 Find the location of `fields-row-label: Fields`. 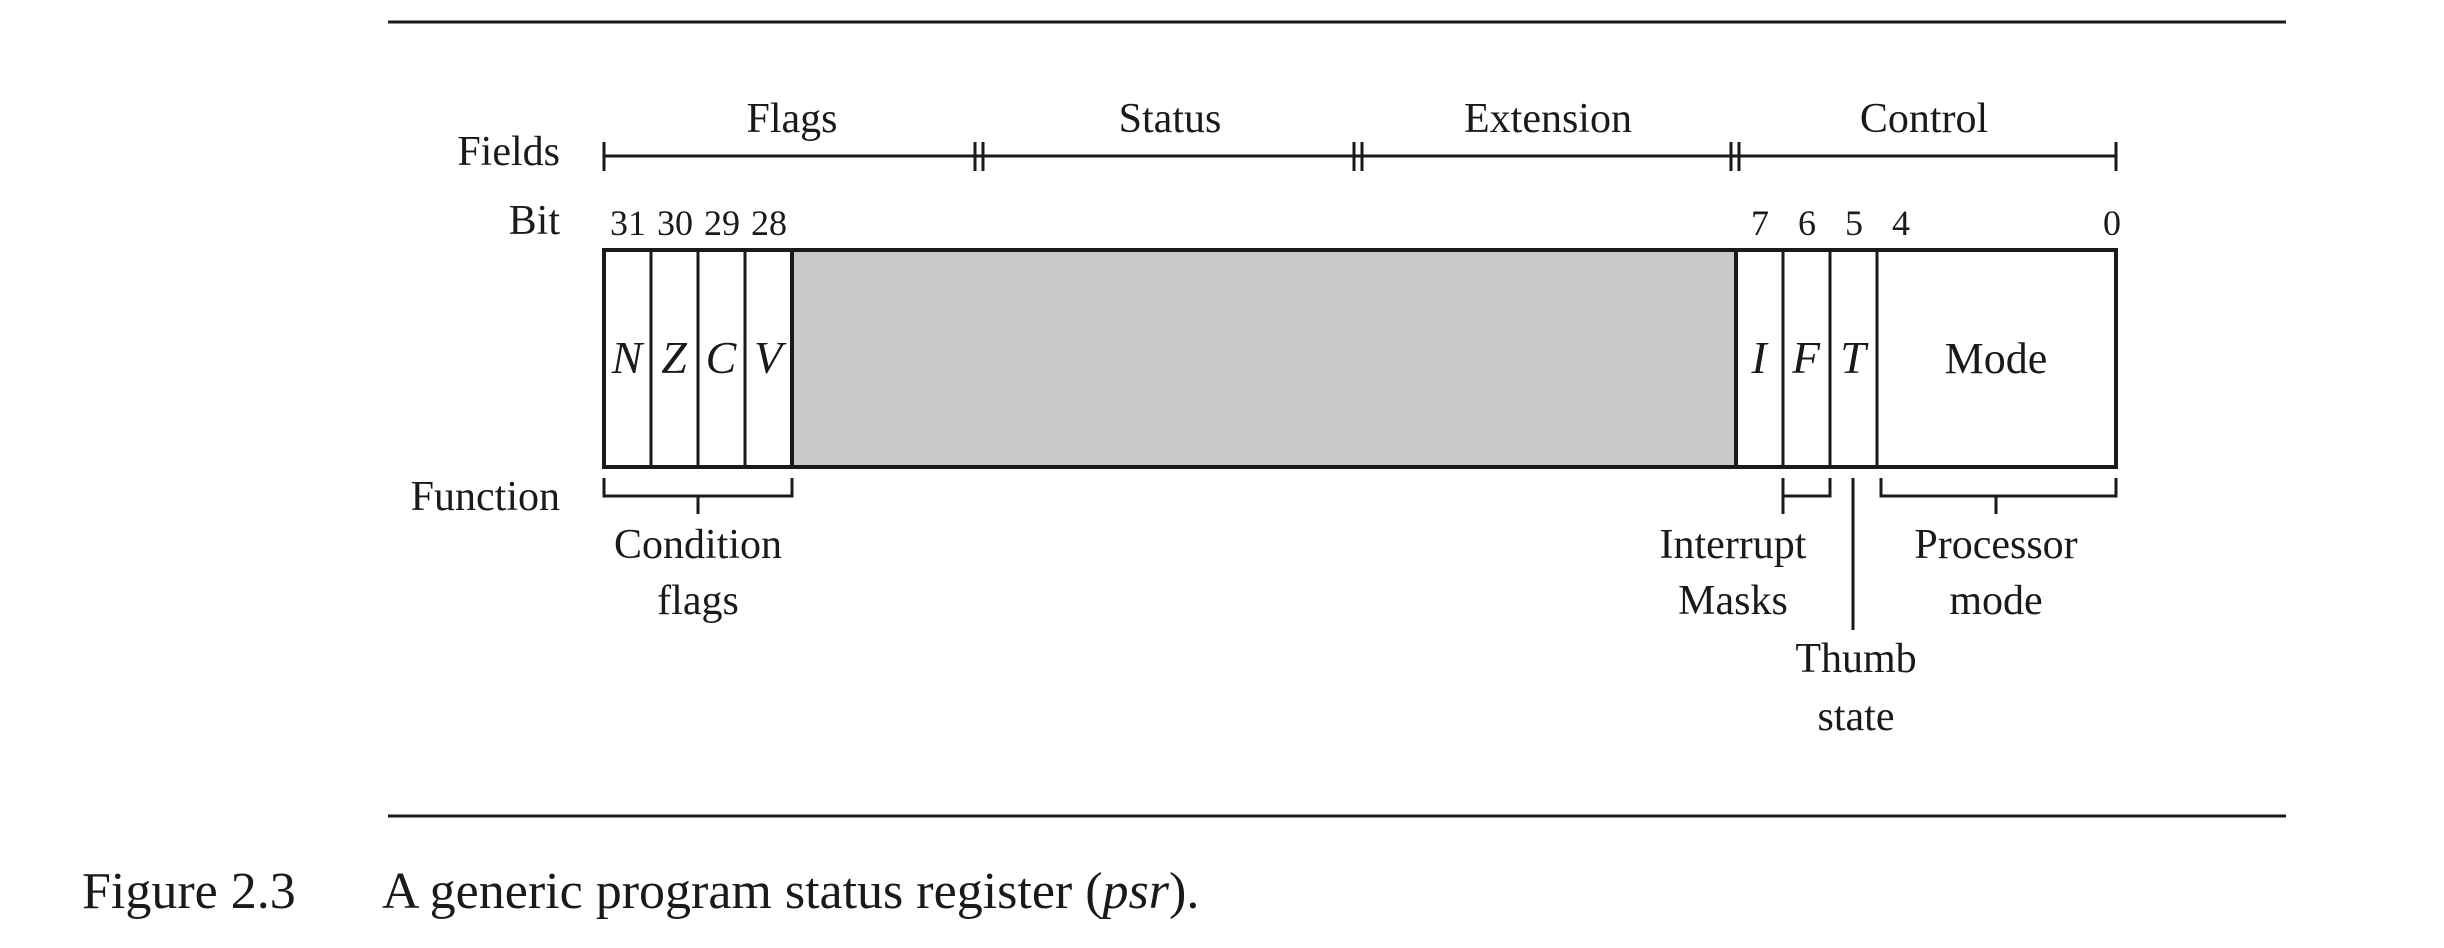

fields-row-label: Fields is located at coordinates (508, 152).